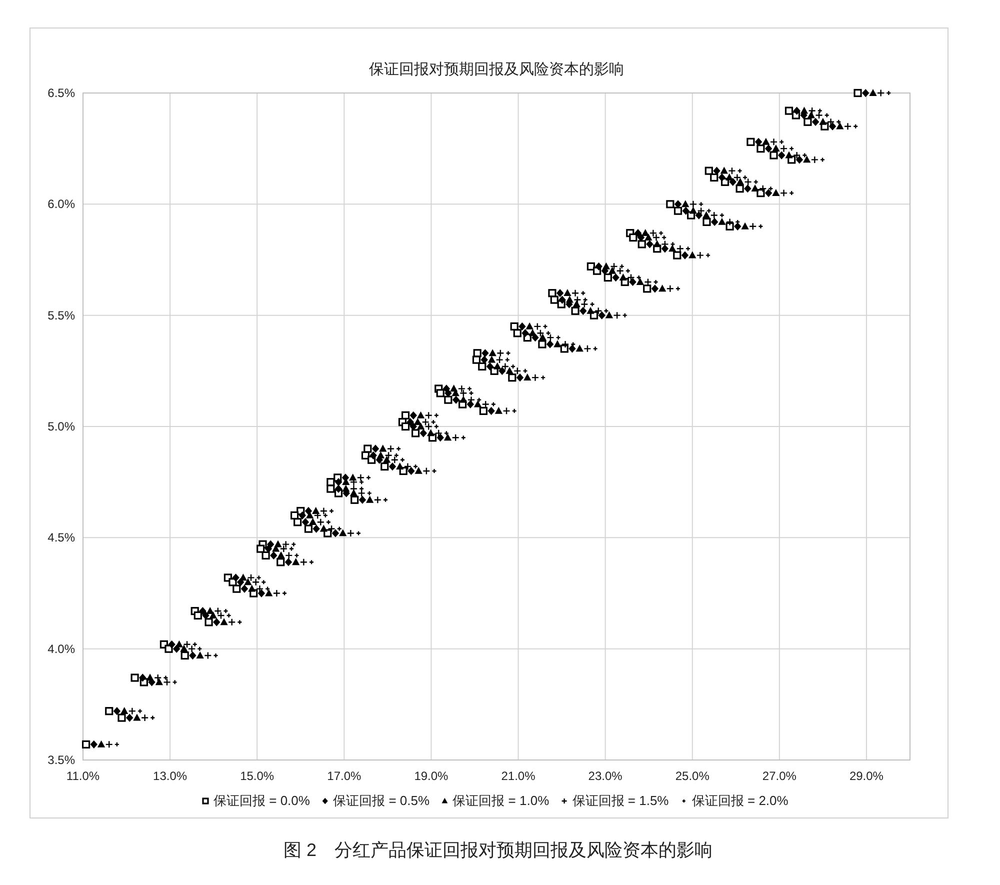 Image resolution: width=1000 pixels, height=885 pixels. What do you see at coordinates (62, 93) in the screenshot?
I see `y-tick-label: 6.5%` at bounding box center [62, 93].